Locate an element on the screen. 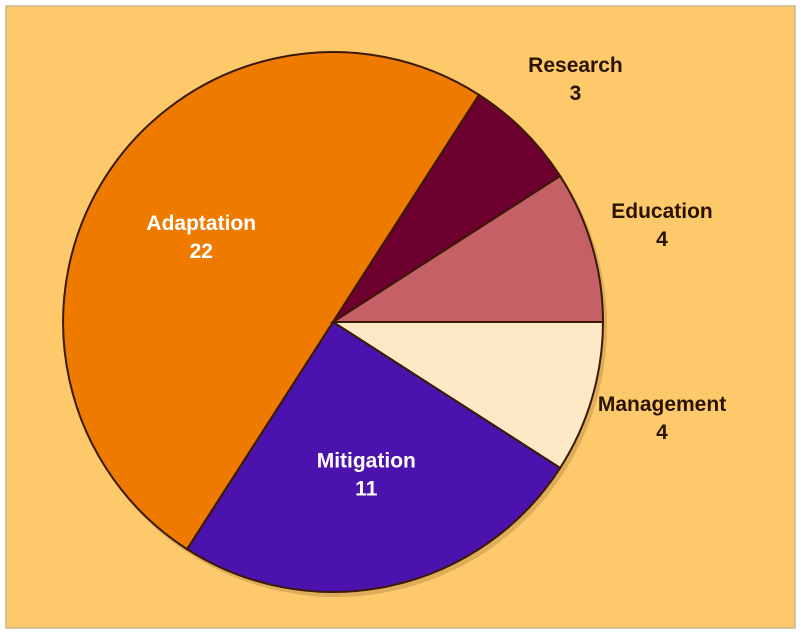  slice-label: Management is located at coordinates (662, 404).